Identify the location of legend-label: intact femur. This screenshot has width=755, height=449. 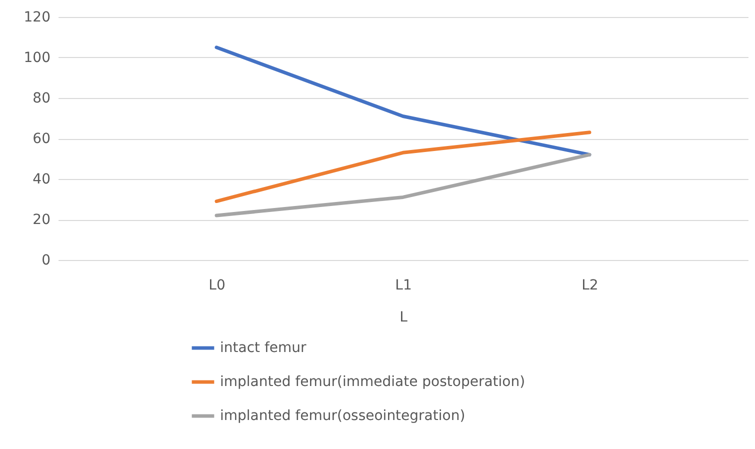
(263, 348).